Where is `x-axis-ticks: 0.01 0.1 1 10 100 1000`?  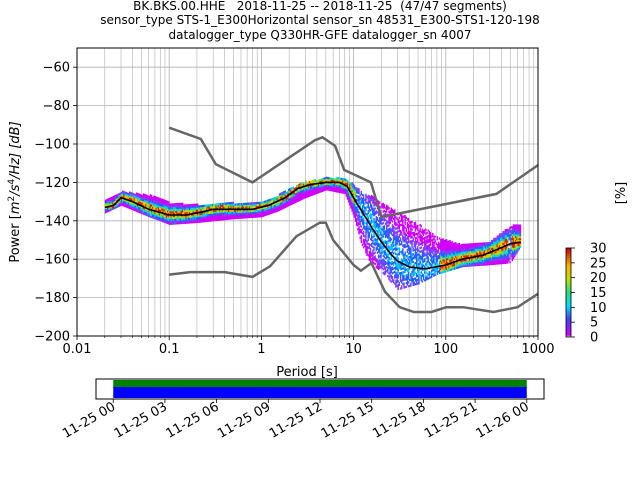 x-axis-ticks: 0.01 0.1 1 10 100 1000 is located at coordinates (309, 346).